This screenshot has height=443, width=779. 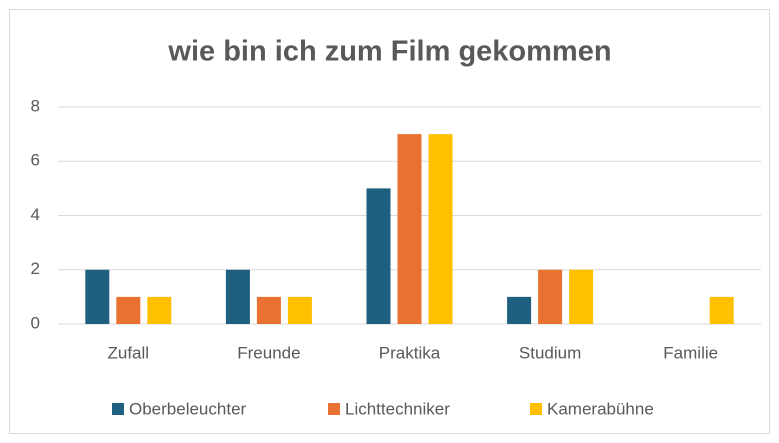 I want to click on legend-label: Oberbeleuchter, so click(x=188, y=408).